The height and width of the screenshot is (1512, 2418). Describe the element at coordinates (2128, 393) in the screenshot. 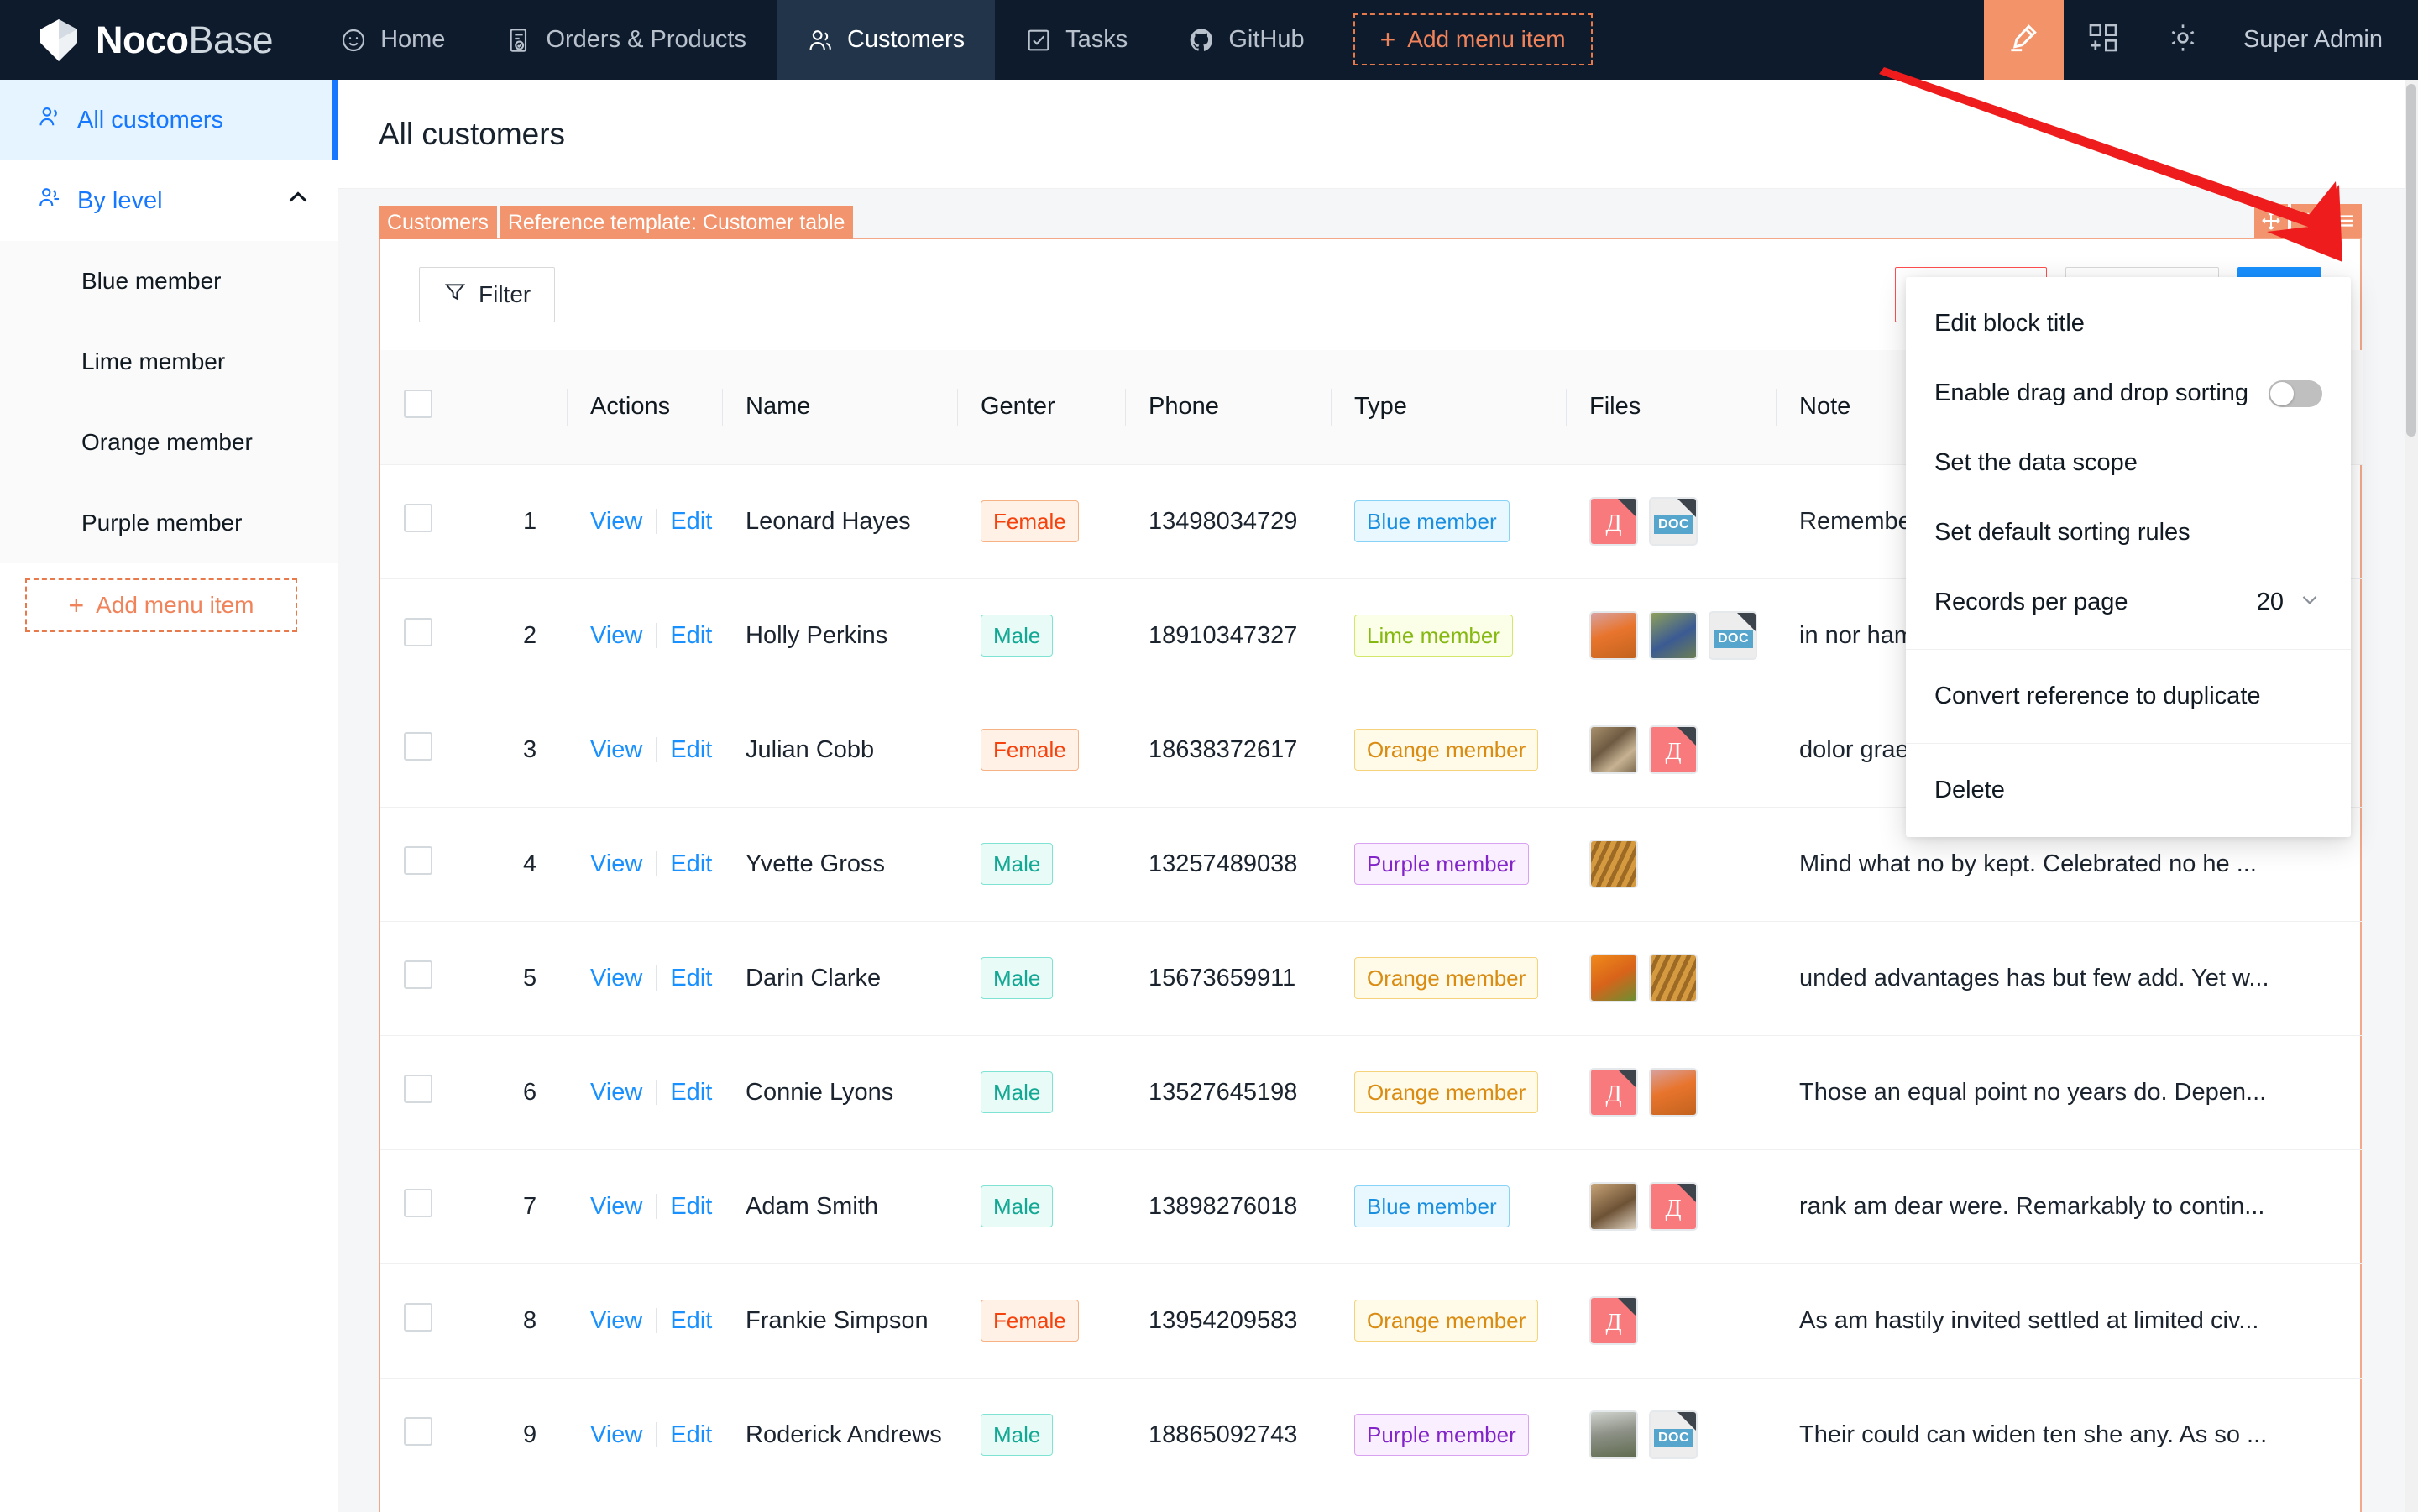

I see `menu-item-enable-drag-and-drop-sorting: Enable drag and drop sorting` at that location.